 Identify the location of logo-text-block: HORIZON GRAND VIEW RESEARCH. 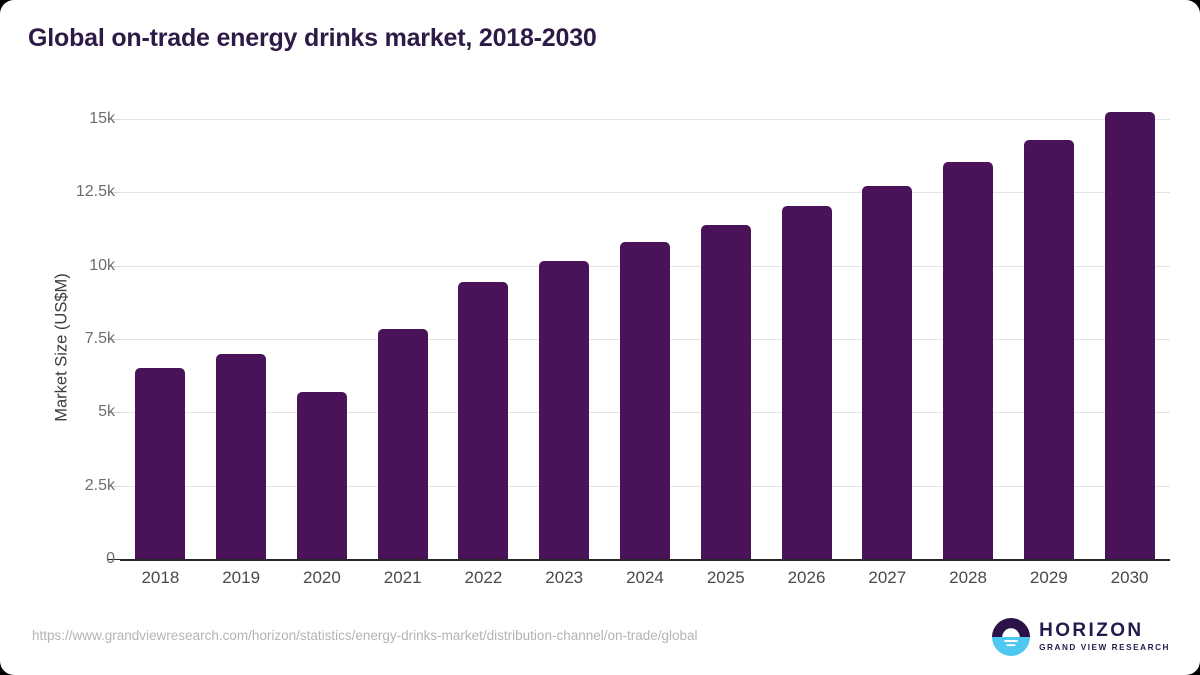
(1104, 636).